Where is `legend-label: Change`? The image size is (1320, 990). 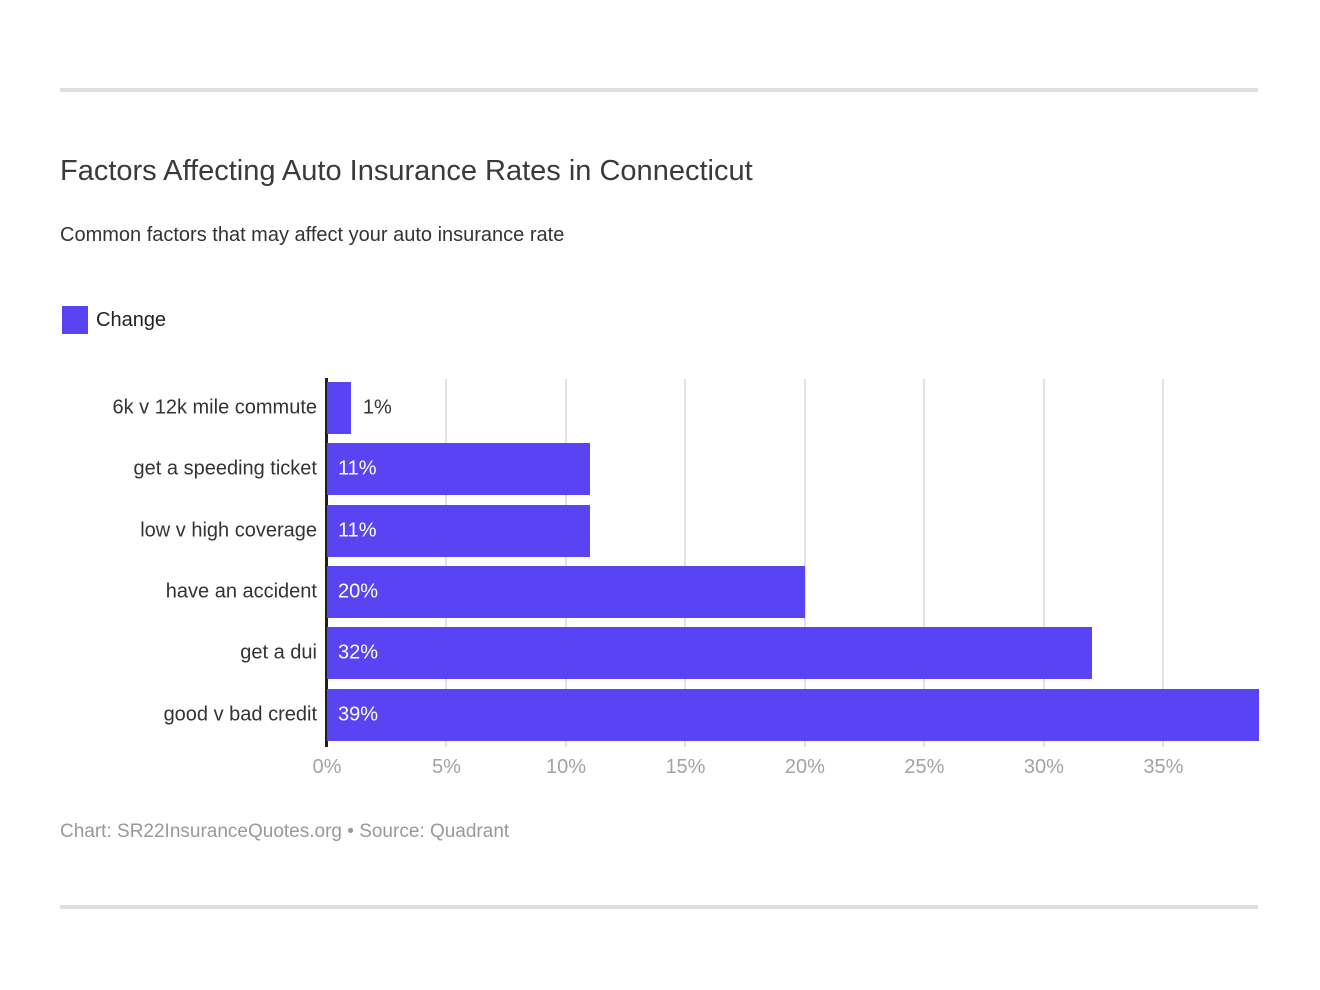 legend-label: Change is located at coordinates (131, 319).